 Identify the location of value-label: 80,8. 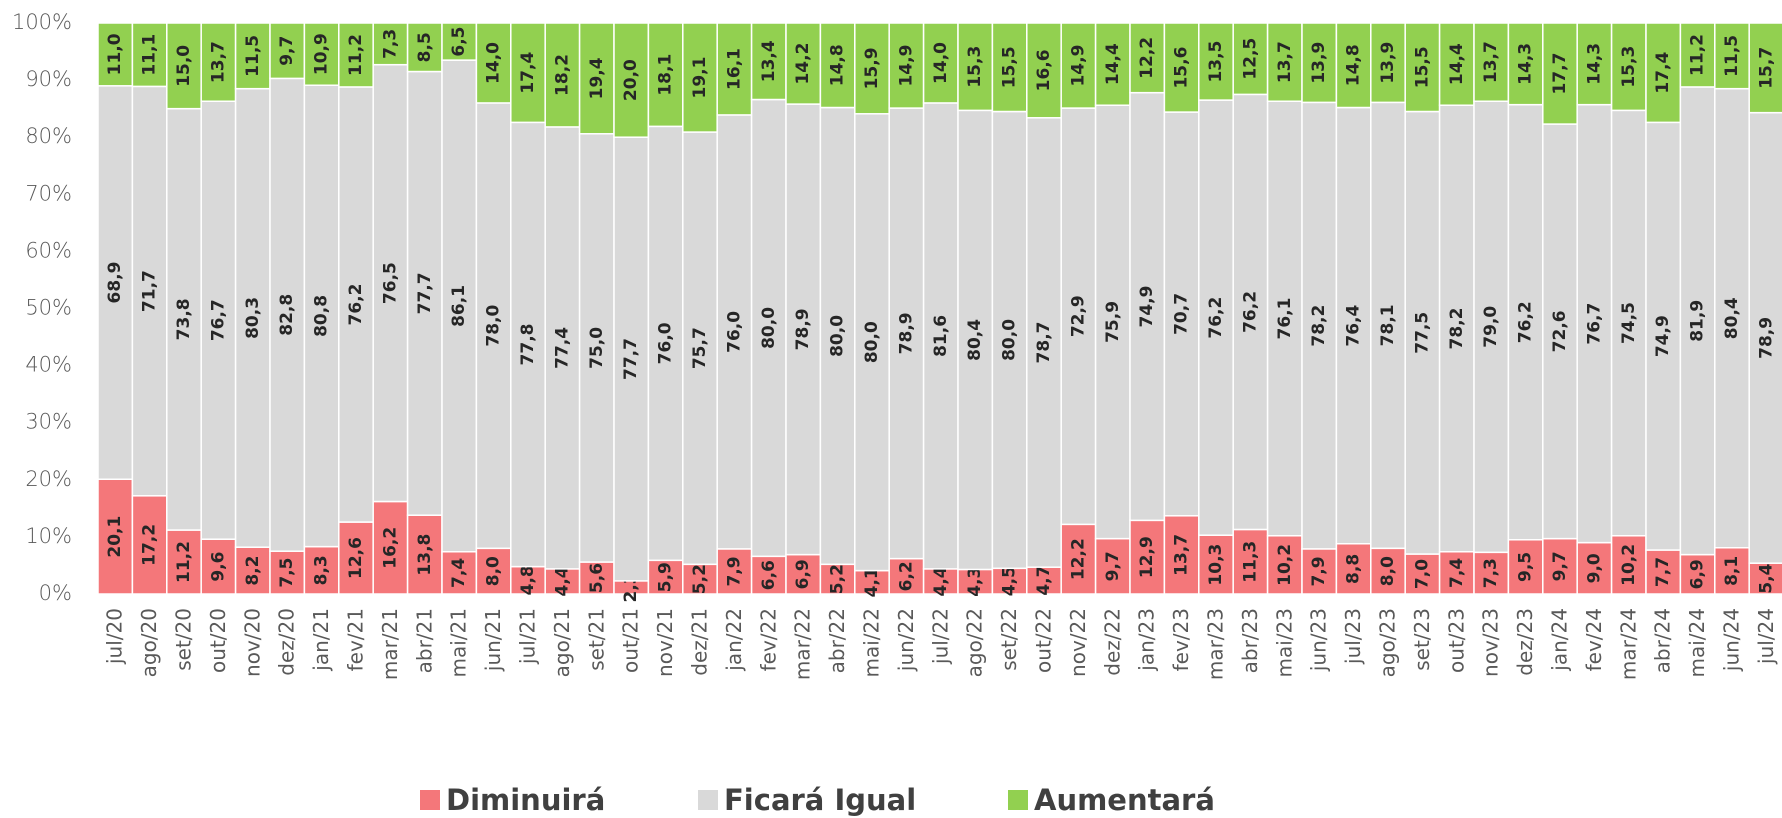
(322, 316).